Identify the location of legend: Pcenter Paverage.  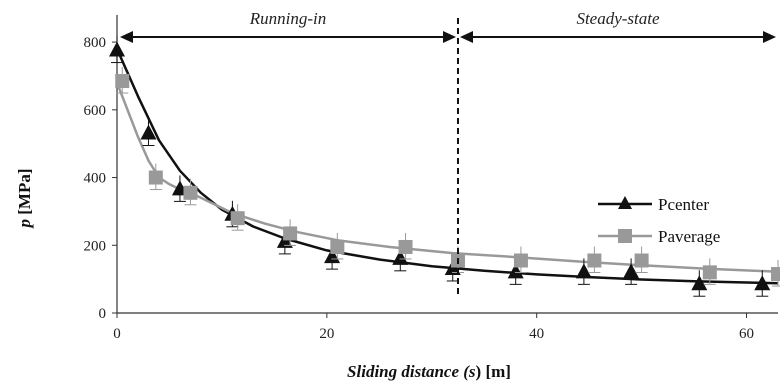
(659, 220).